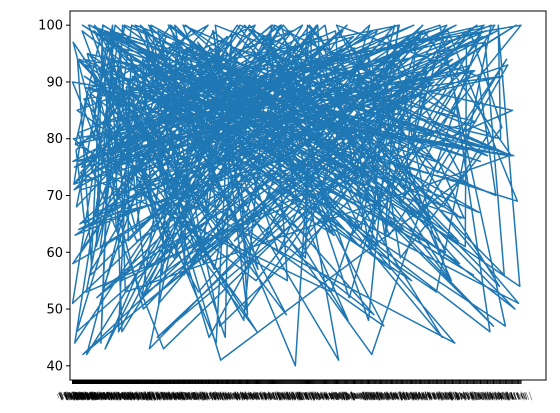  What do you see at coordinates (54, 82) in the screenshot?
I see `y-tick-label: 90` at bounding box center [54, 82].